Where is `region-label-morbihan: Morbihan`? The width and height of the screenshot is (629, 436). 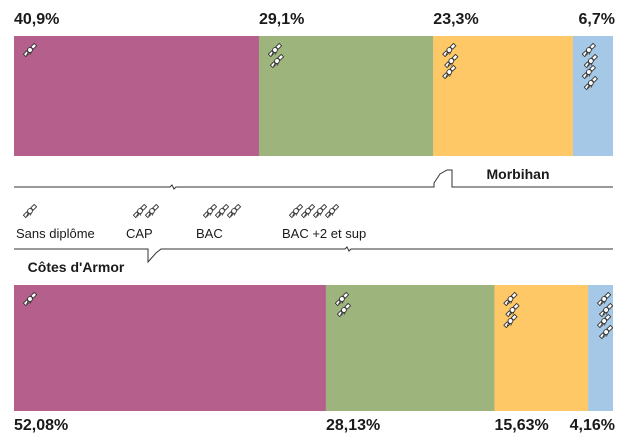
region-label-morbihan: Morbihan is located at coordinates (518, 174).